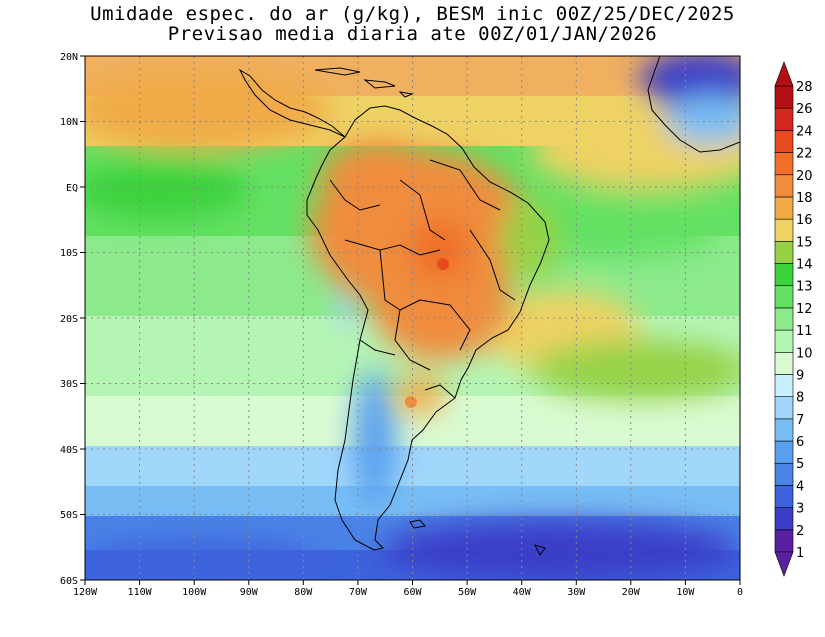  What do you see at coordinates (800, 398) in the screenshot?
I see `colorbar-label: 8` at bounding box center [800, 398].